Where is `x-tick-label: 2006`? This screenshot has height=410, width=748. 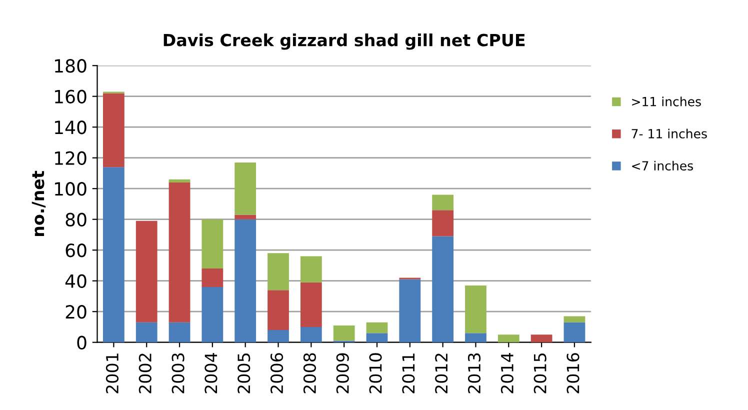
x-tick-label: 2006 is located at coordinates (277, 373).